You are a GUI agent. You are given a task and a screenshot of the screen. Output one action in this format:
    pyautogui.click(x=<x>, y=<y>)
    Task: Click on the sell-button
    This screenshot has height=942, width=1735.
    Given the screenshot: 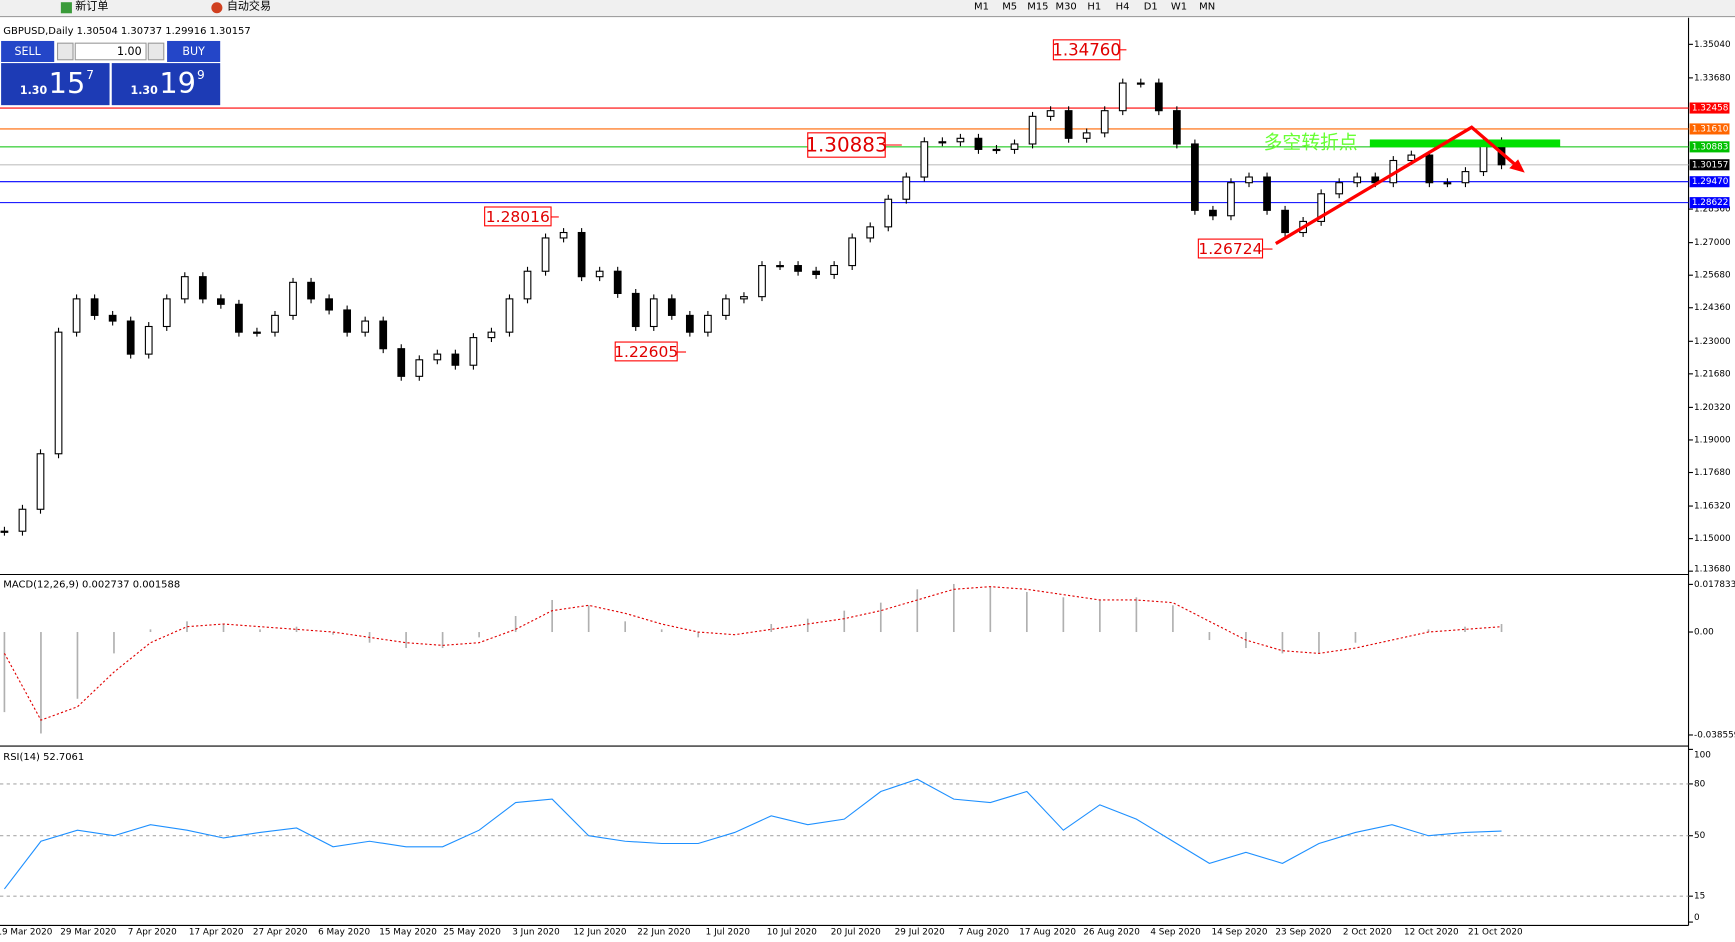 What is the action you would take?
    pyautogui.click(x=28, y=51)
    